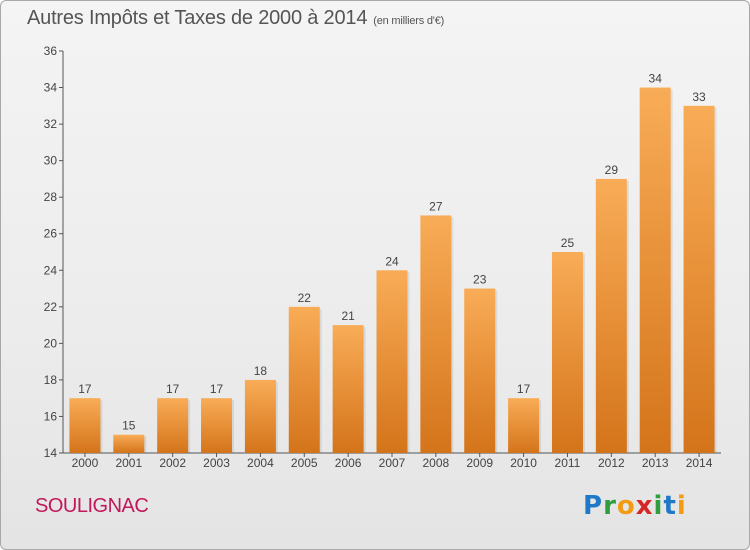  What do you see at coordinates (85, 463) in the screenshot?
I see `x-tick-label: 2000` at bounding box center [85, 463].